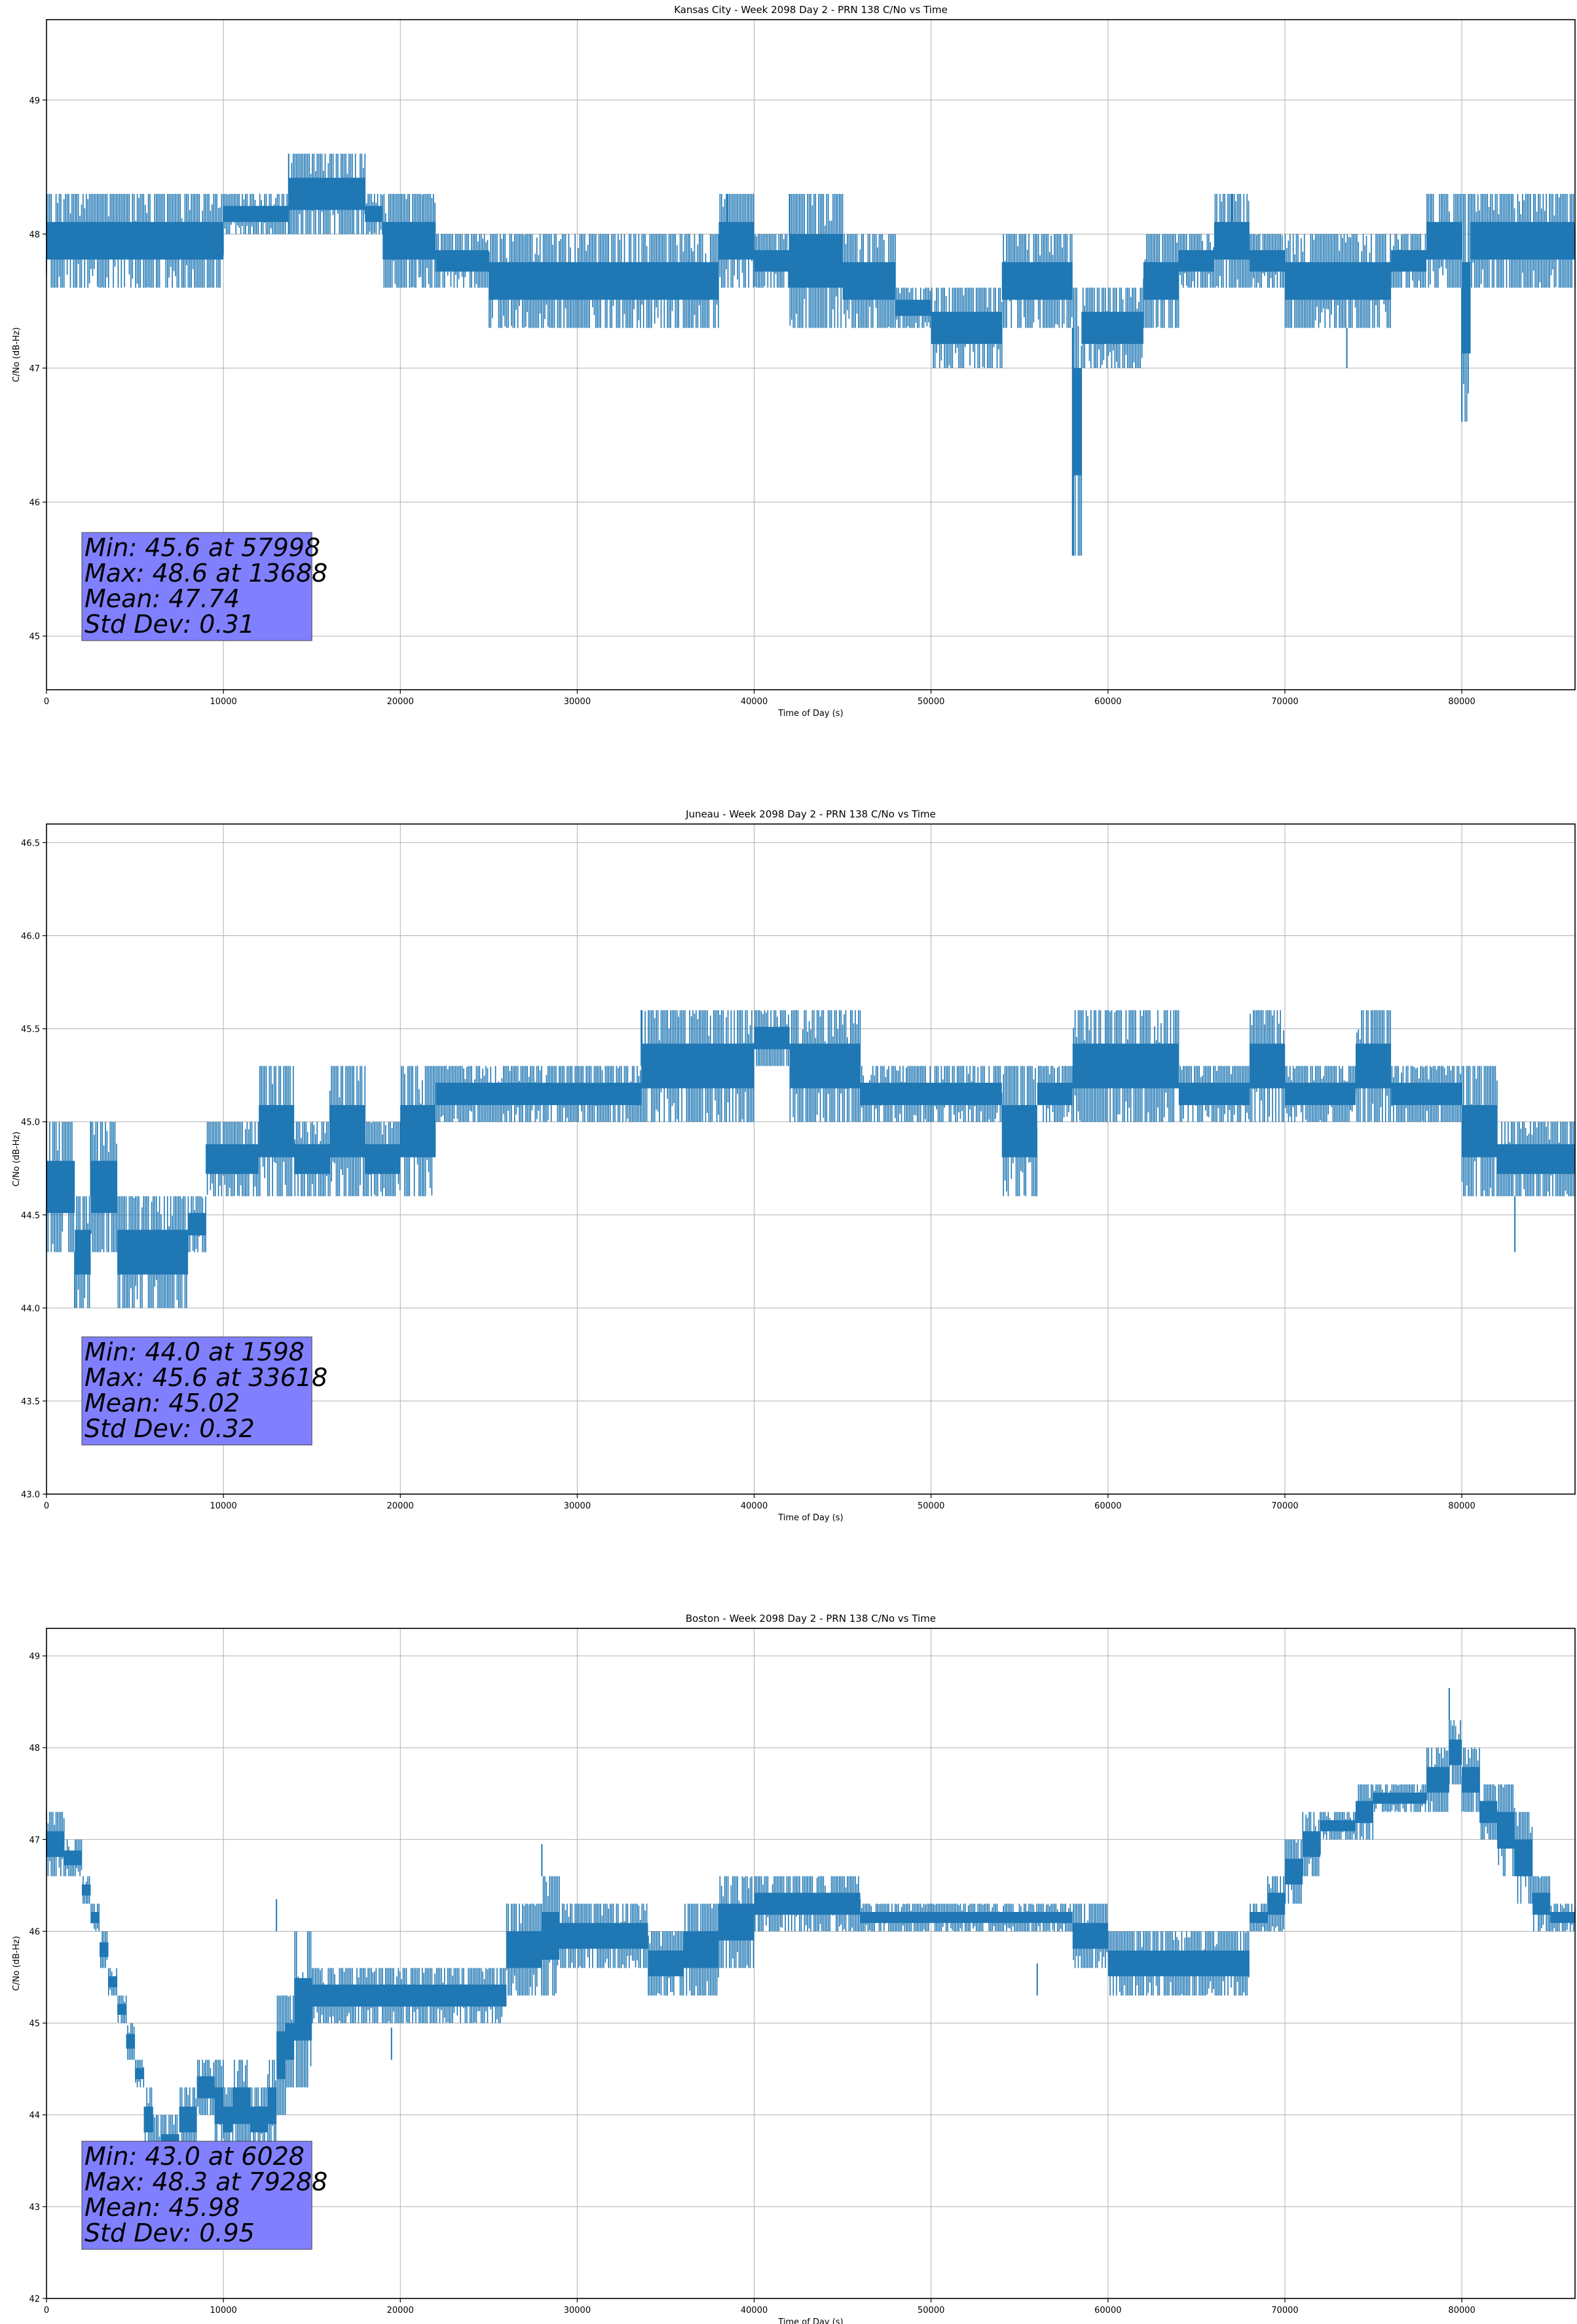 The width and height of the screenshot is (1577, 2324). Describe the element at coordinates (194, 1352) in the screenshot. I see `stat-min: Min: 44.0 at 1598` at that location.